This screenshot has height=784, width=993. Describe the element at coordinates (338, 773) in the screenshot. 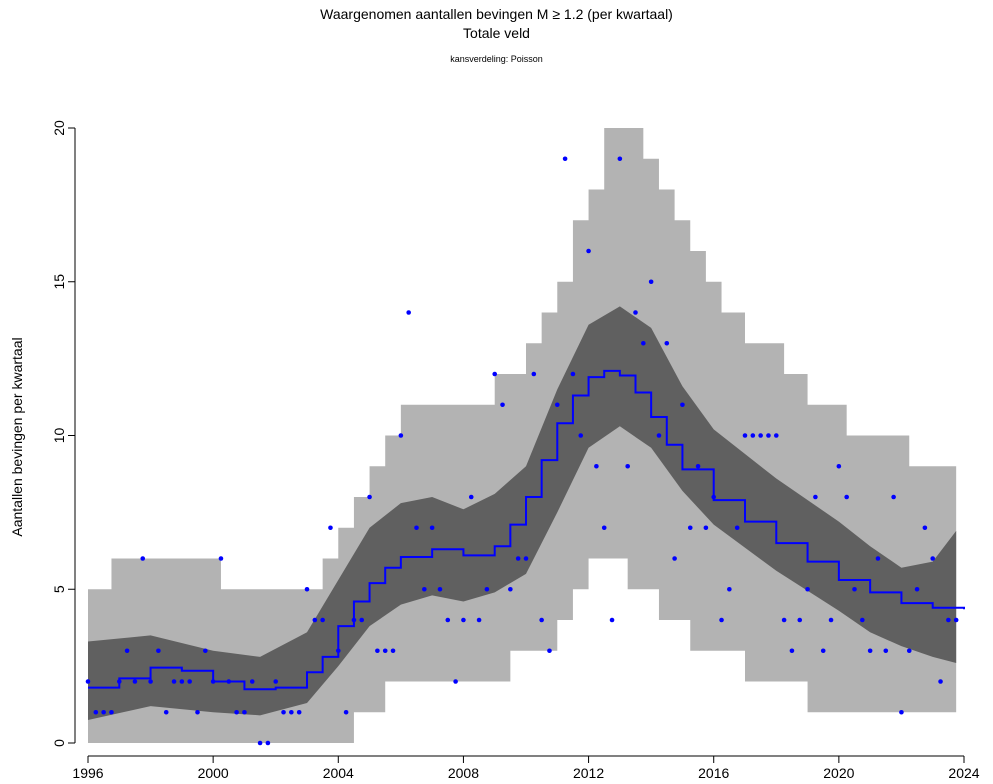

I see `x-tick-label: 2004` at that location.